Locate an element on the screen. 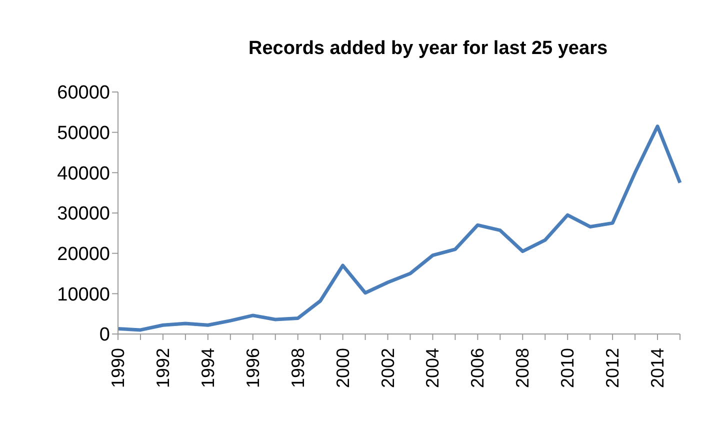  x-tick-label: 2012 is located at coordinates (612, 368).